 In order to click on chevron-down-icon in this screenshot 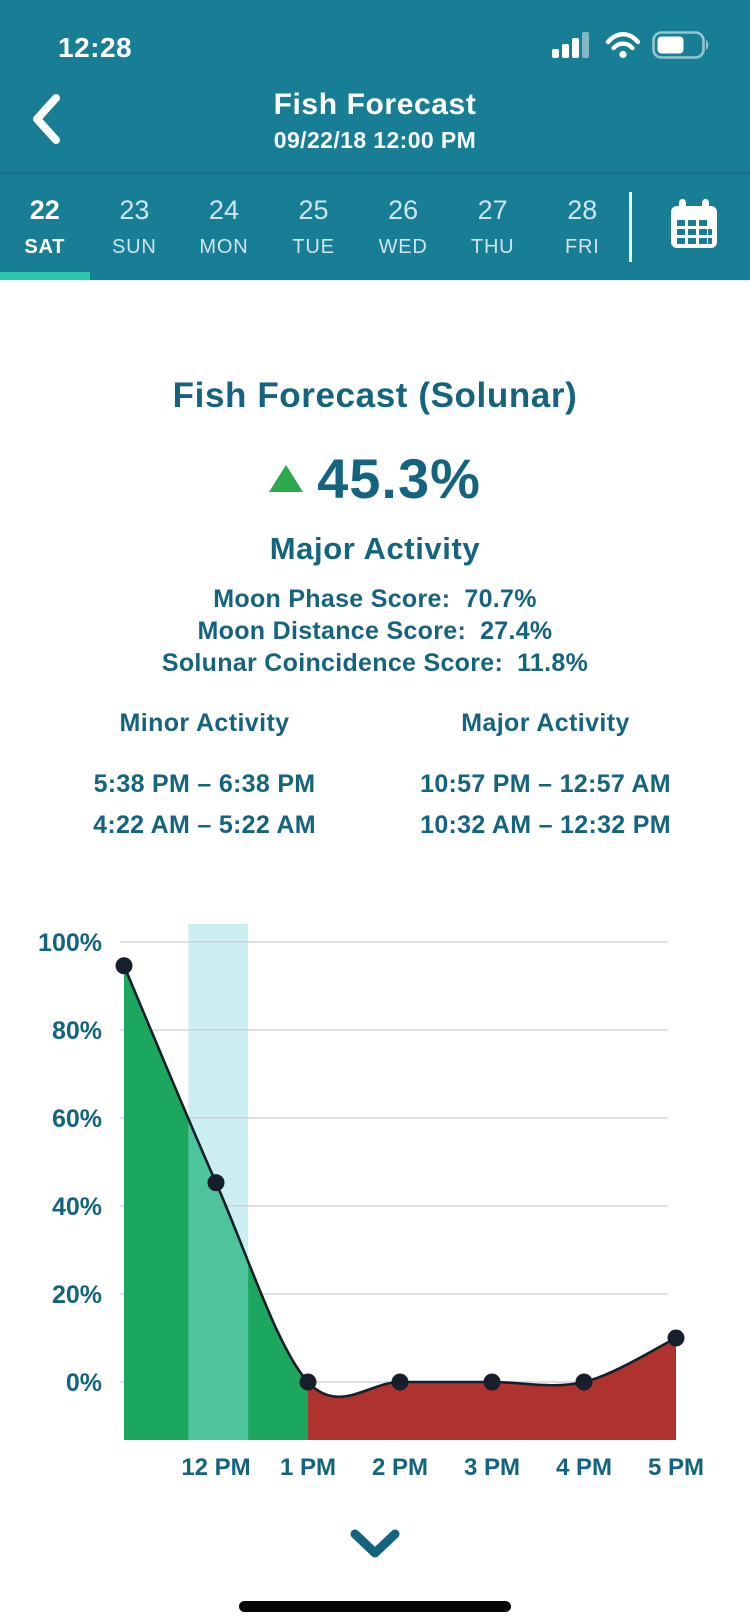, I will do `click(375, 1546)`.